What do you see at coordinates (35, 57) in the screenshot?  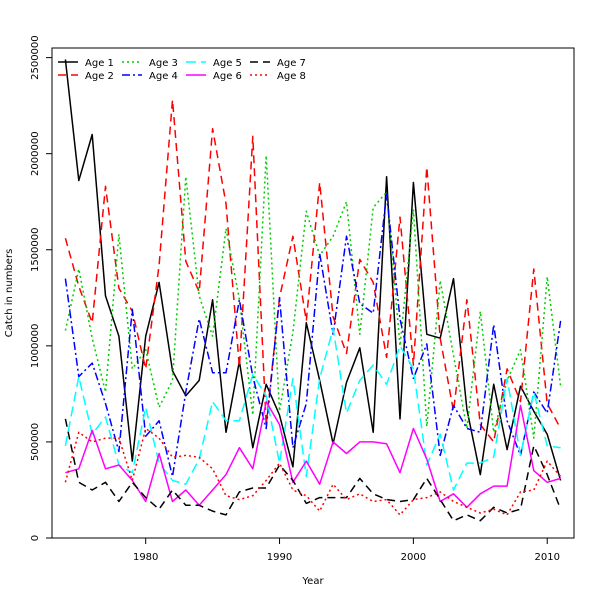 I see `y-tick-label: 2500000` at bounding box center [35, 57].